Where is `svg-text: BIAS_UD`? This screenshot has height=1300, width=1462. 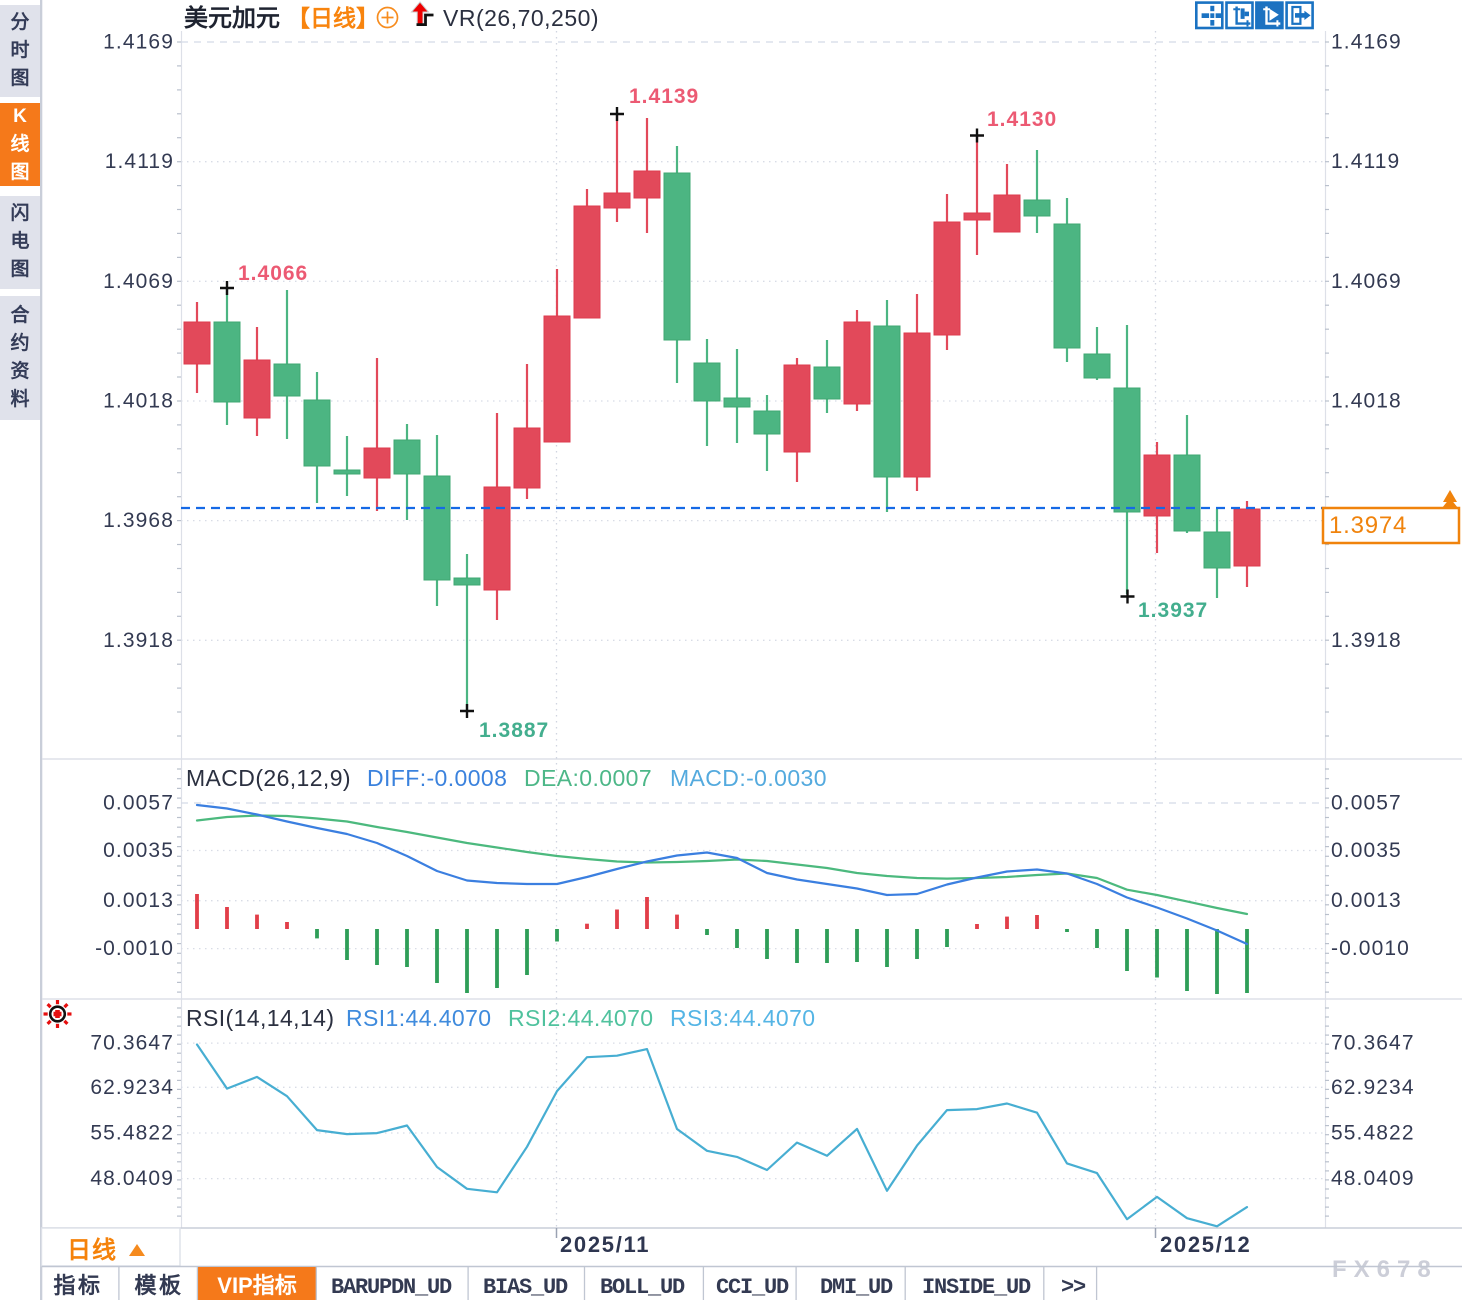 svg-text: BIAS_UD is located at coordinates (525, 1287).